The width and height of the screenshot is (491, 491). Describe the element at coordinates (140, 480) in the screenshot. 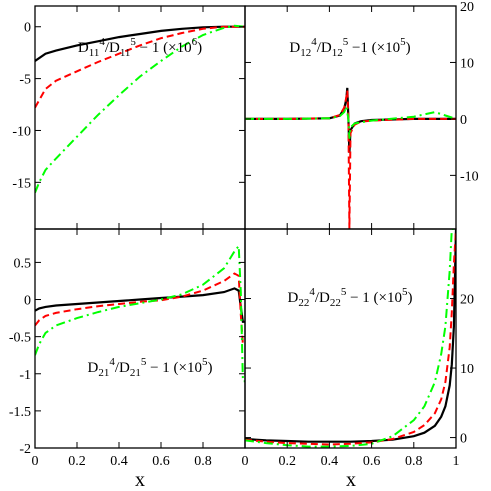

I see `x-axis-label-left: x` at that location.